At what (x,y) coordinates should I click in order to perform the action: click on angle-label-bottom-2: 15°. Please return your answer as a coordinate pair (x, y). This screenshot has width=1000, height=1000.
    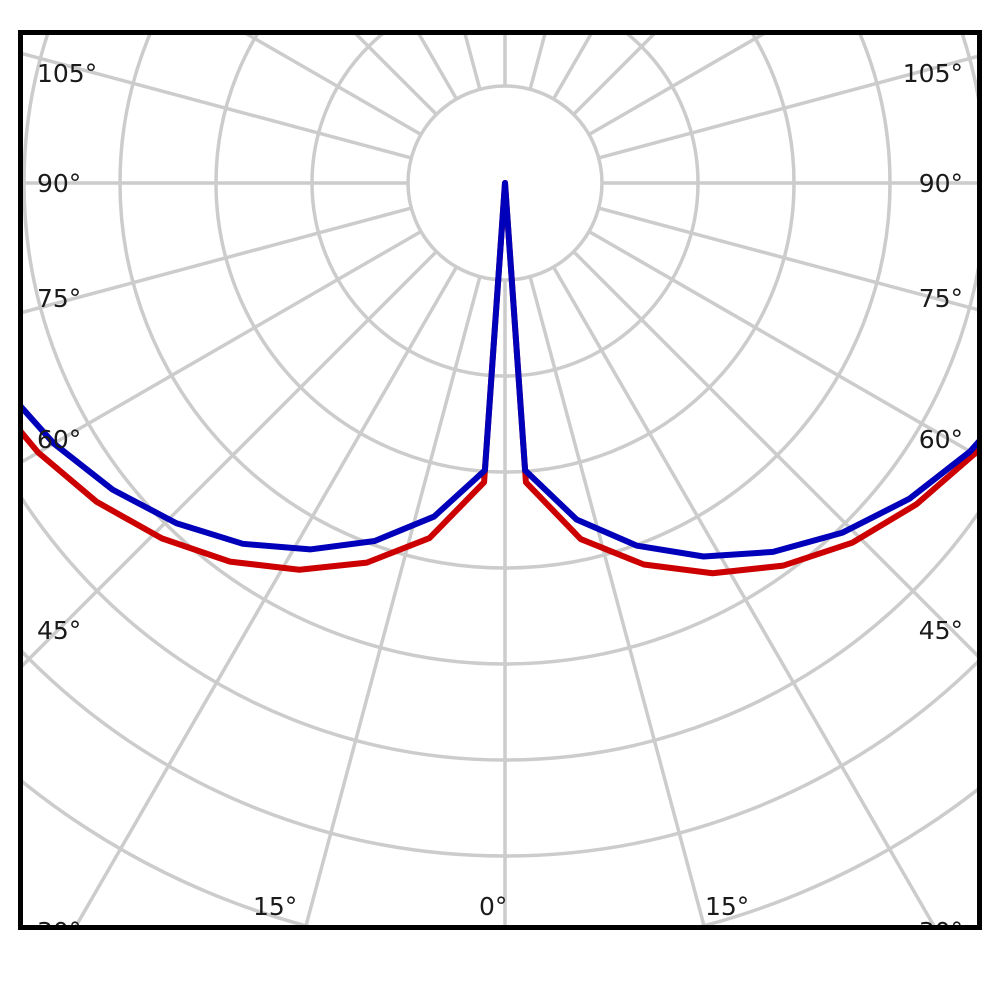
    Looking at the image, I should click on (727, 906).